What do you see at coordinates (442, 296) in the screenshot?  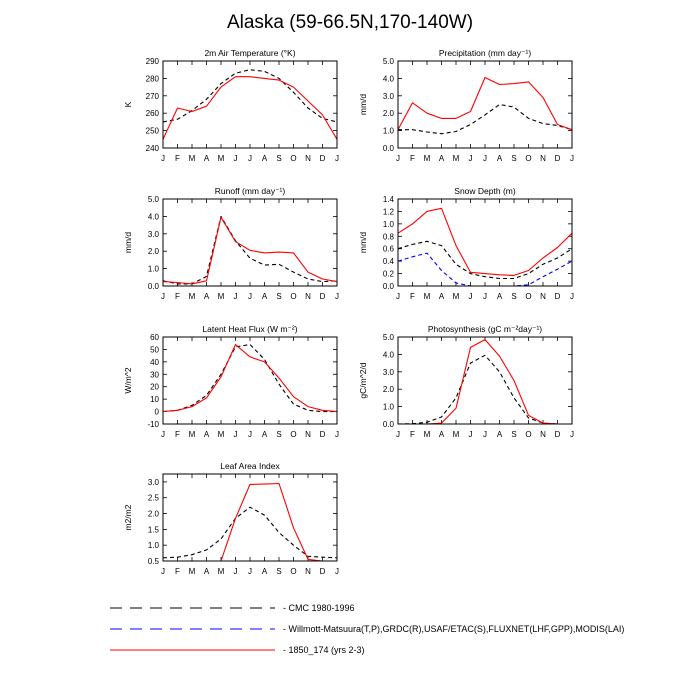 I see `snow-depth-x-tick-label: A` at bounding box center [442, 296].